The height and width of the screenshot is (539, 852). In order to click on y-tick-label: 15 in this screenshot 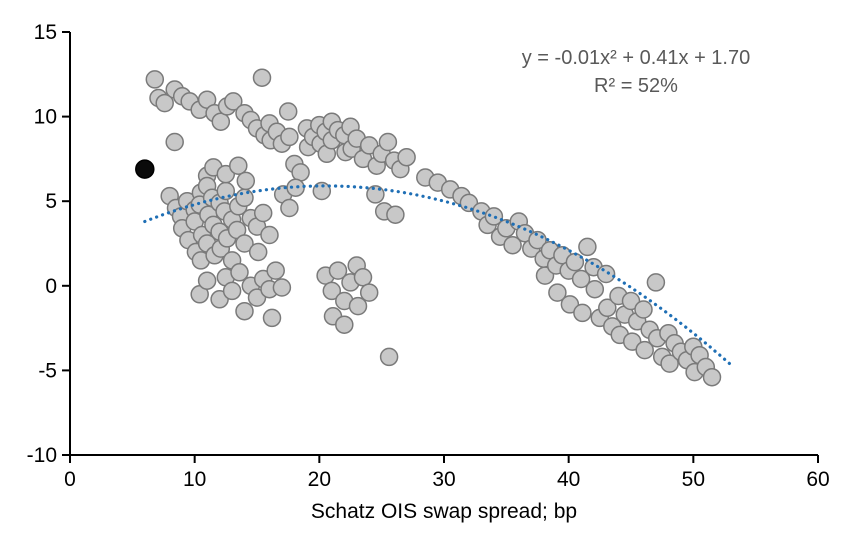, I will do `click(45, 32)`.